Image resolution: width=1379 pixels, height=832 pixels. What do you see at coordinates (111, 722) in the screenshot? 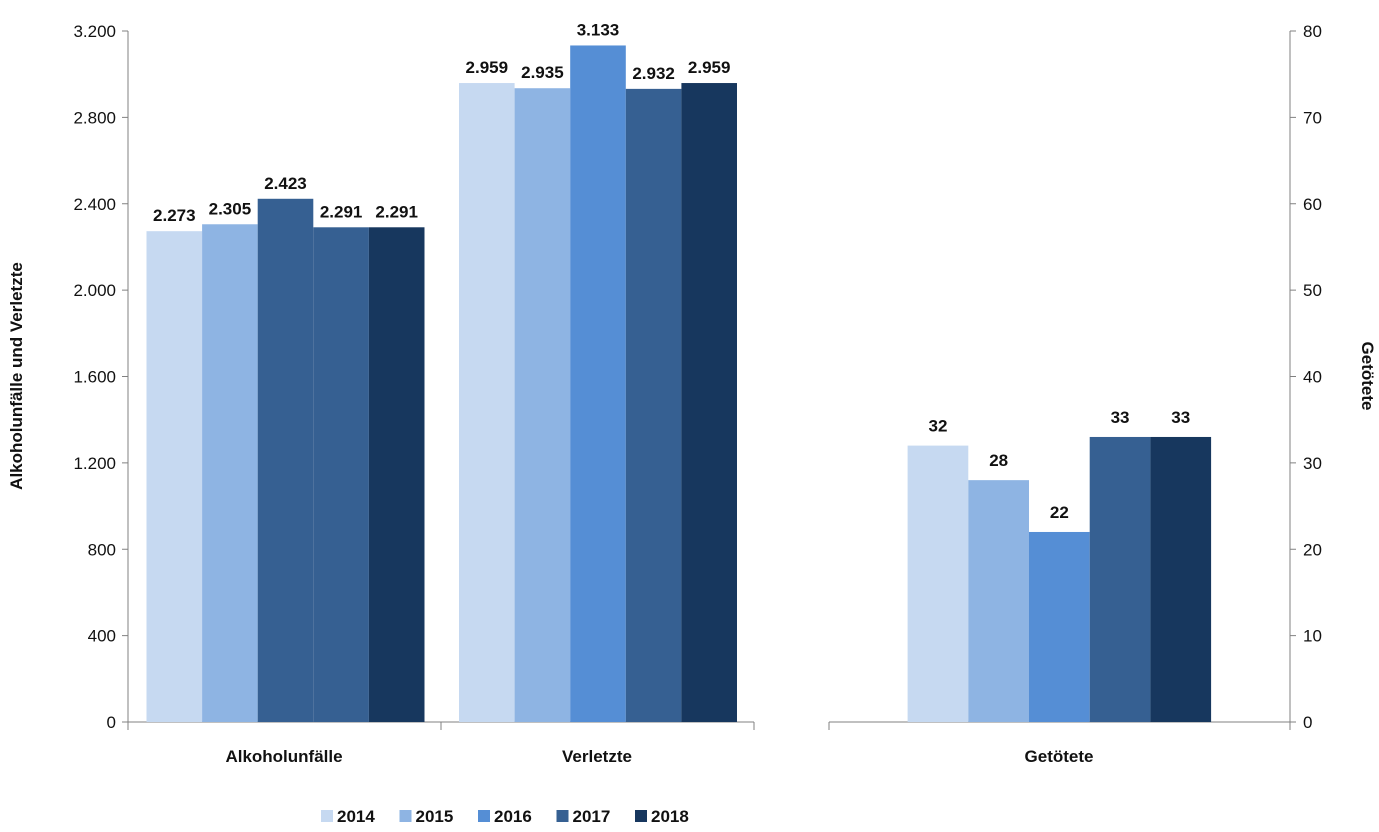
I see `left-y-tick-label: 0` at bounding box center [111, 722].